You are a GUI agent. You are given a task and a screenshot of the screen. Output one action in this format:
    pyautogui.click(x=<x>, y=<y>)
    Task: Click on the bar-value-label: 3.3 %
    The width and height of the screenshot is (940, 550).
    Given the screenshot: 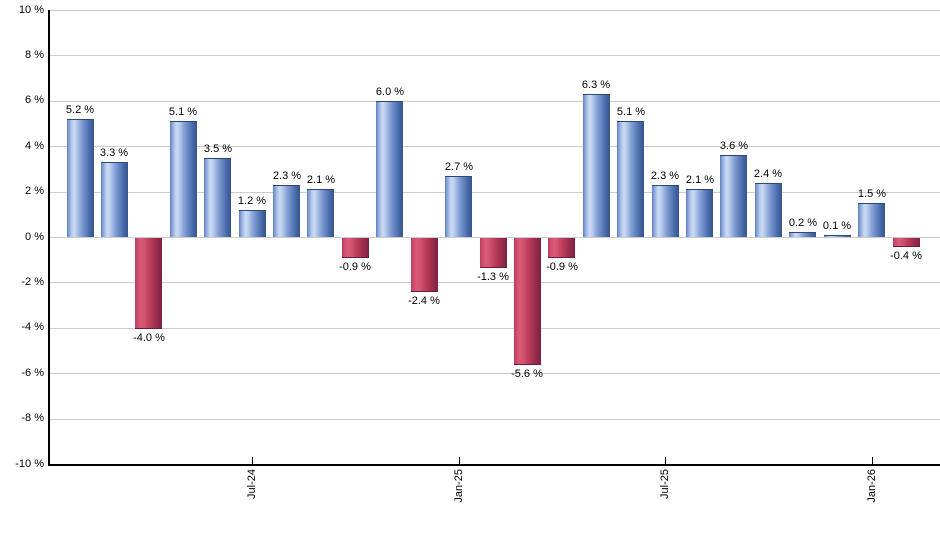 What is the action you would take?
    pyautogui.click(x=114, y=153)
    